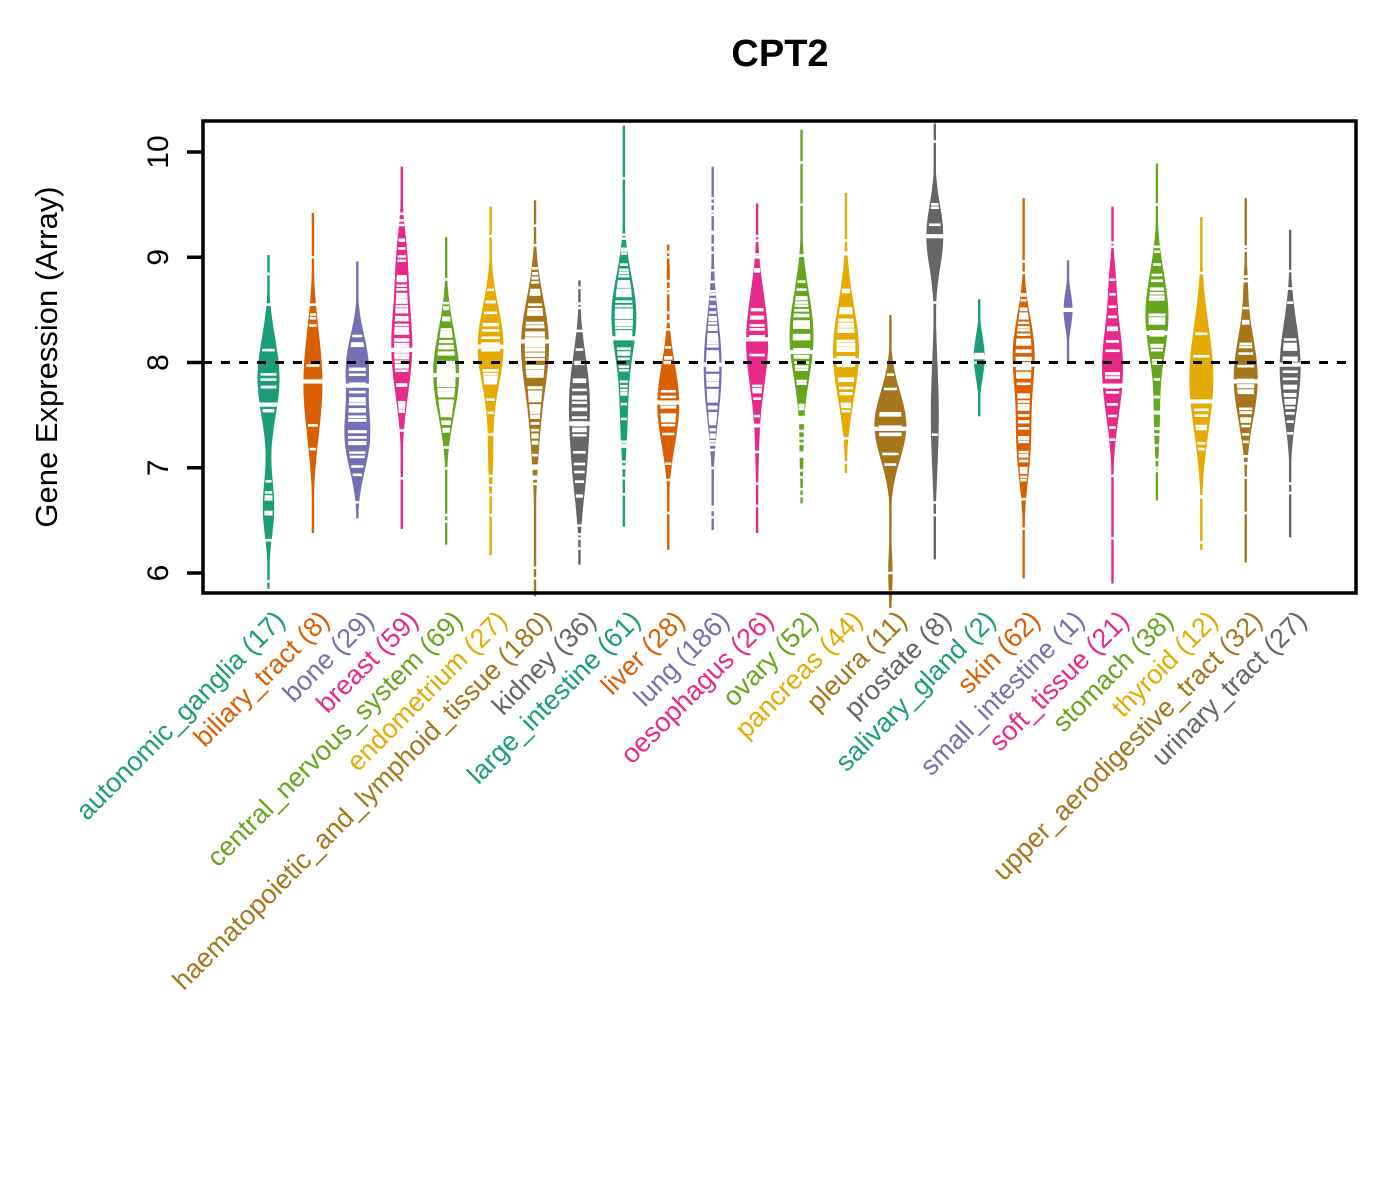  Describe the element at coordinates (446, 391) in the screenshot. I see `violin-central_nervous_system` at that location.